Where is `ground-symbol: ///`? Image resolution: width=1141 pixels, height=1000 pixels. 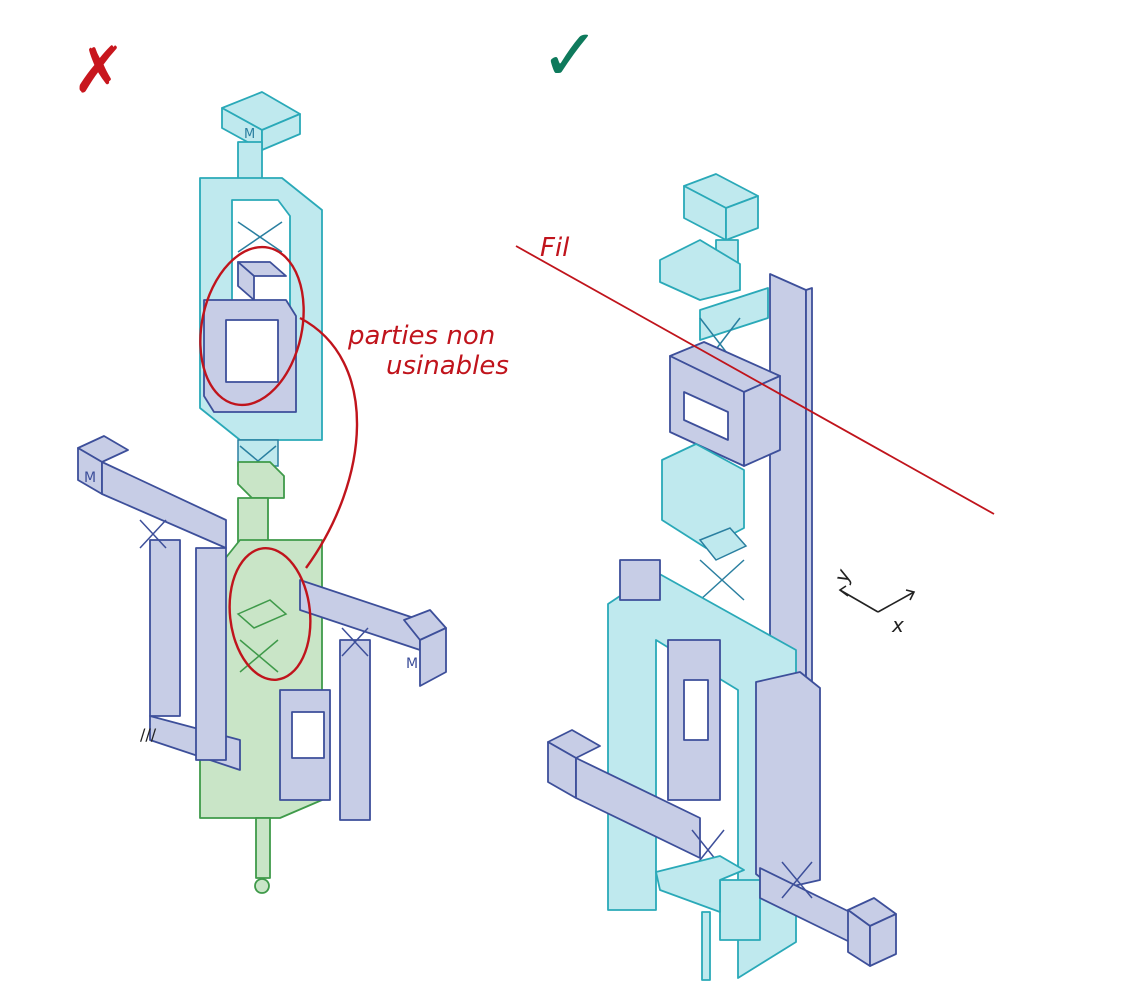
ground-symbol: /// is located at coordinates (148, 734).